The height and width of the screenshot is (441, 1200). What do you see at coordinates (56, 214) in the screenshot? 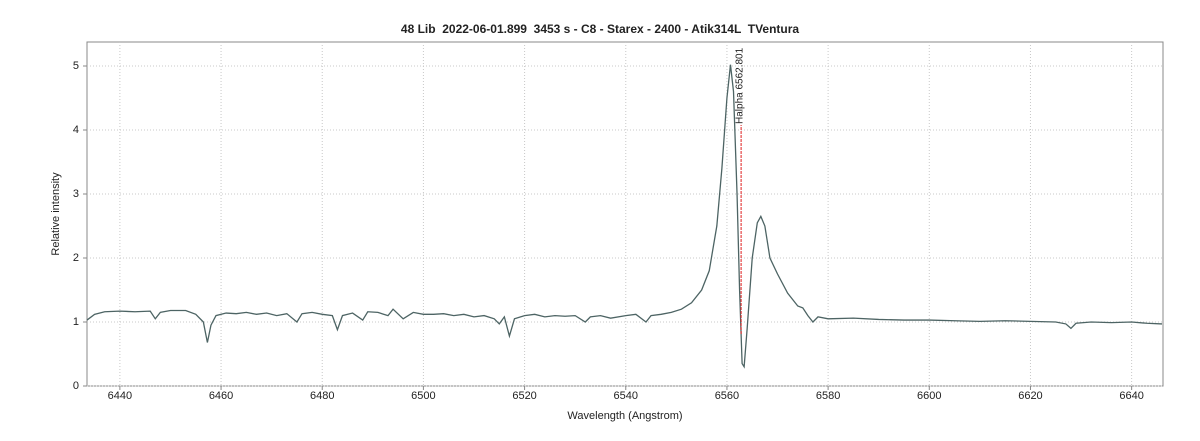
I see `y-axis-label: Relative intensity` at bounding box center [56, 214].